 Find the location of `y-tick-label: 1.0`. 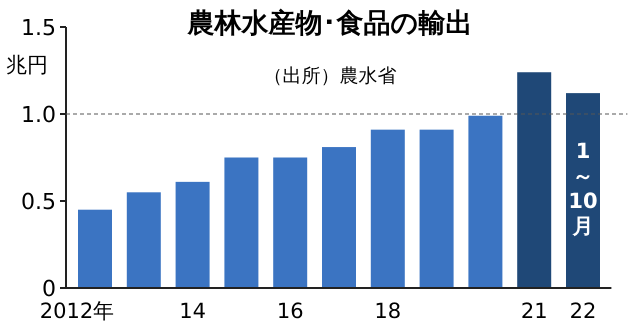

y-tick-label: 1.0 is located at coordinates (38, 115).